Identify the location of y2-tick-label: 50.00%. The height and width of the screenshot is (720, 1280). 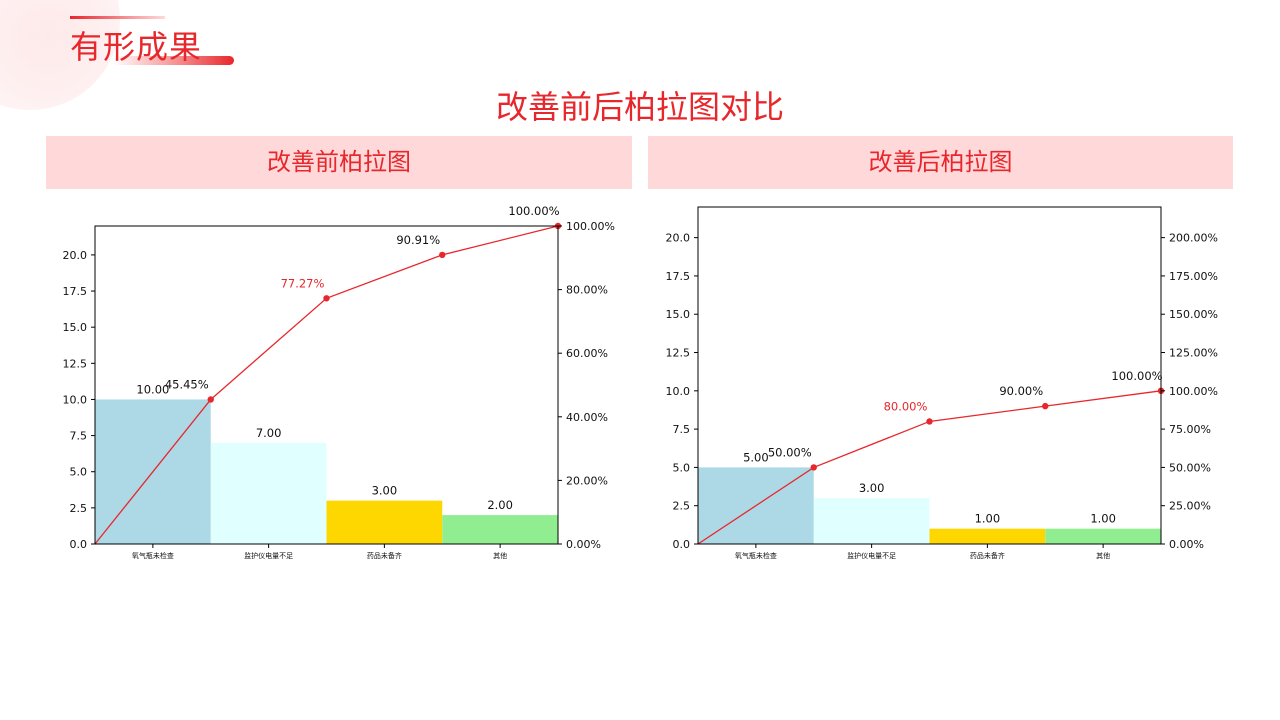
(1190, 467).